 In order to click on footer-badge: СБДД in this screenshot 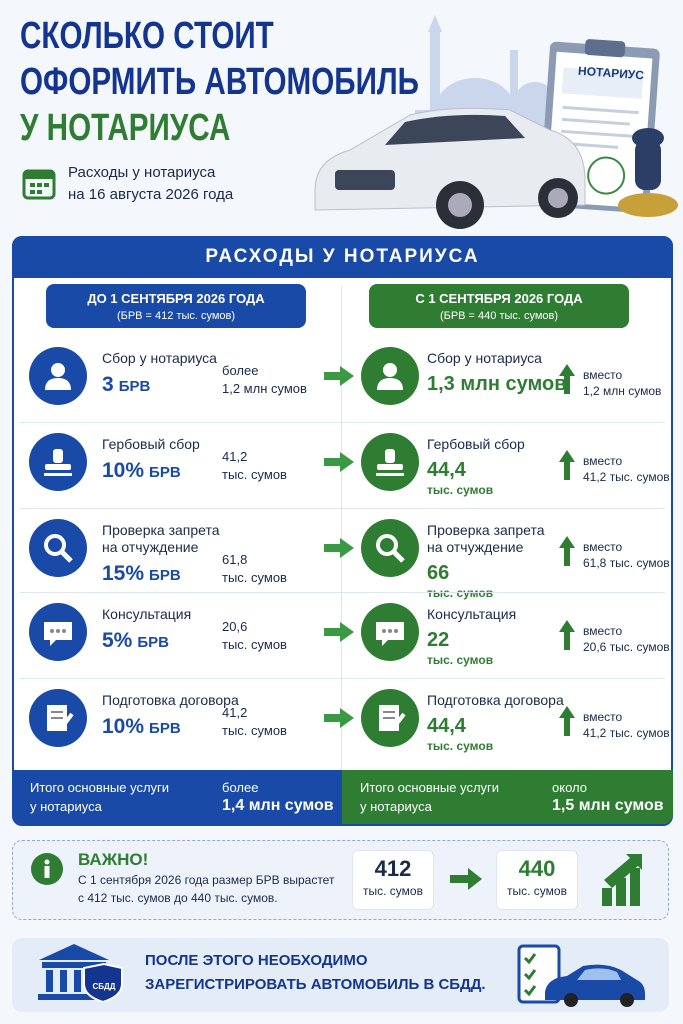, I will do `click(104, 986)`.